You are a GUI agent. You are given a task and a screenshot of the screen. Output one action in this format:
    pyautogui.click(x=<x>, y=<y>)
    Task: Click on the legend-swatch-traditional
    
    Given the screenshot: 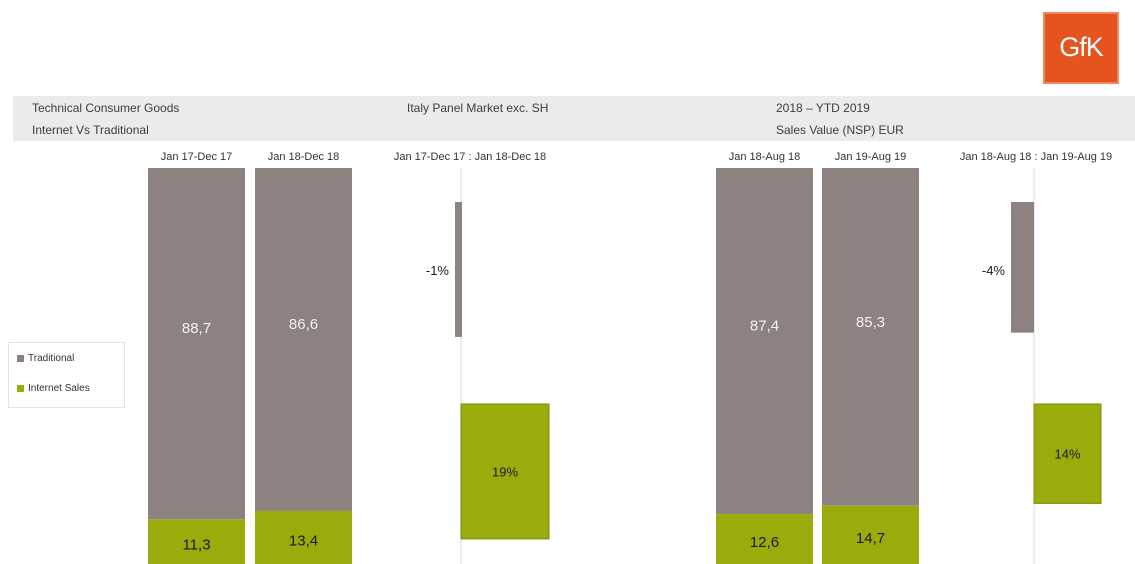 What is the action you would take?
    pyautogui.click(x=20, y=358)
    